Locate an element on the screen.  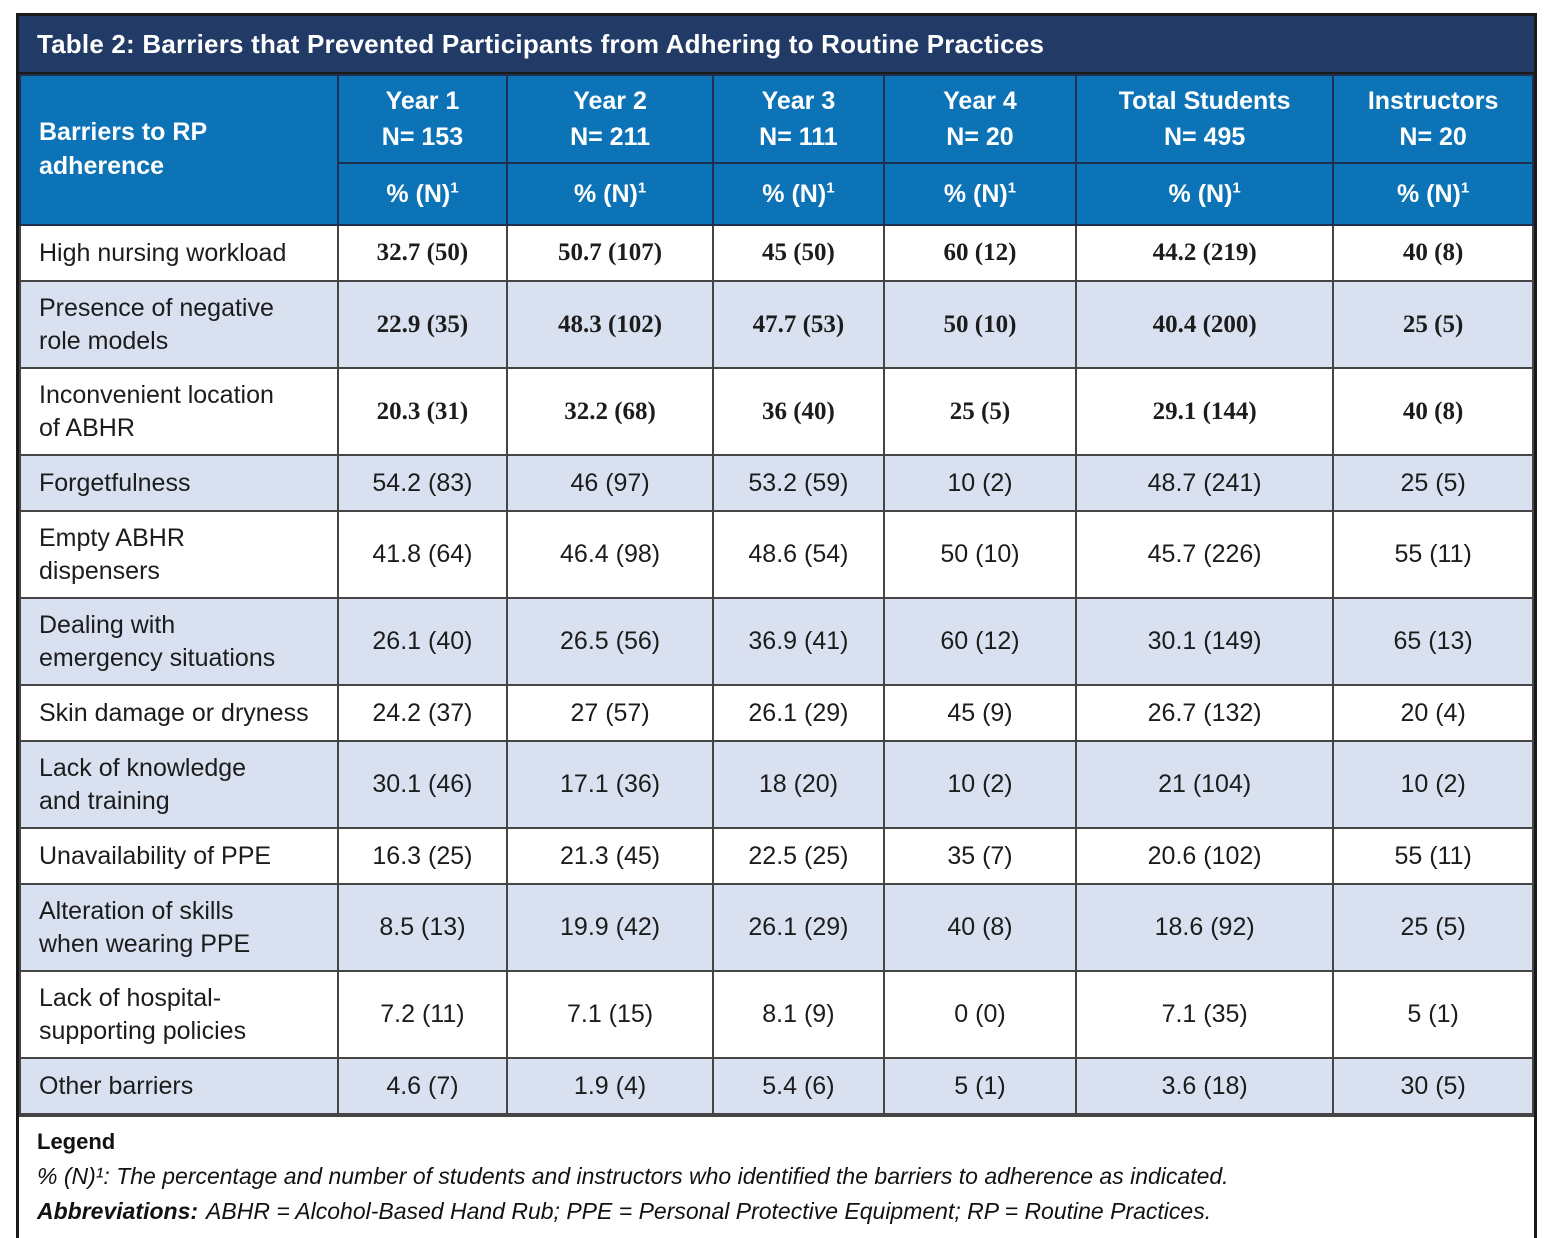
barrier-label: Dealing with emergency situations is located at coordinates (179, 641).